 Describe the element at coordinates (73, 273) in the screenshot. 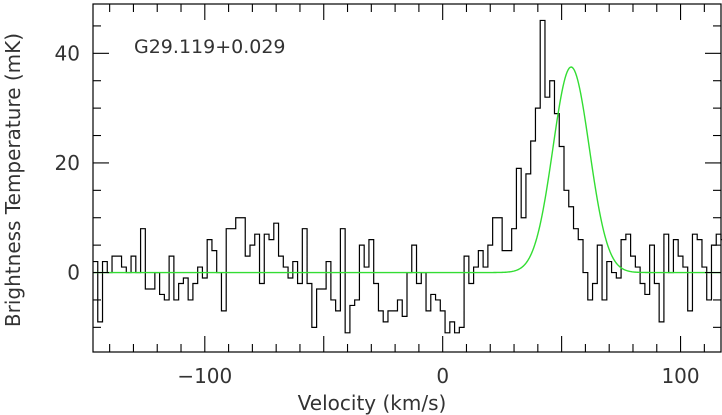

I see `y-tick-label: 0` at that location.